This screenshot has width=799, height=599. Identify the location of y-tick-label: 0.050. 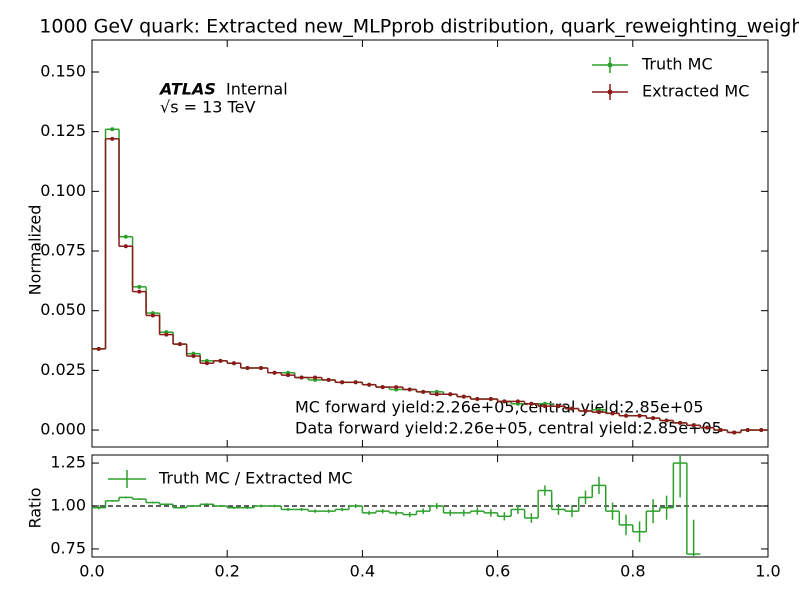
(63, 309).